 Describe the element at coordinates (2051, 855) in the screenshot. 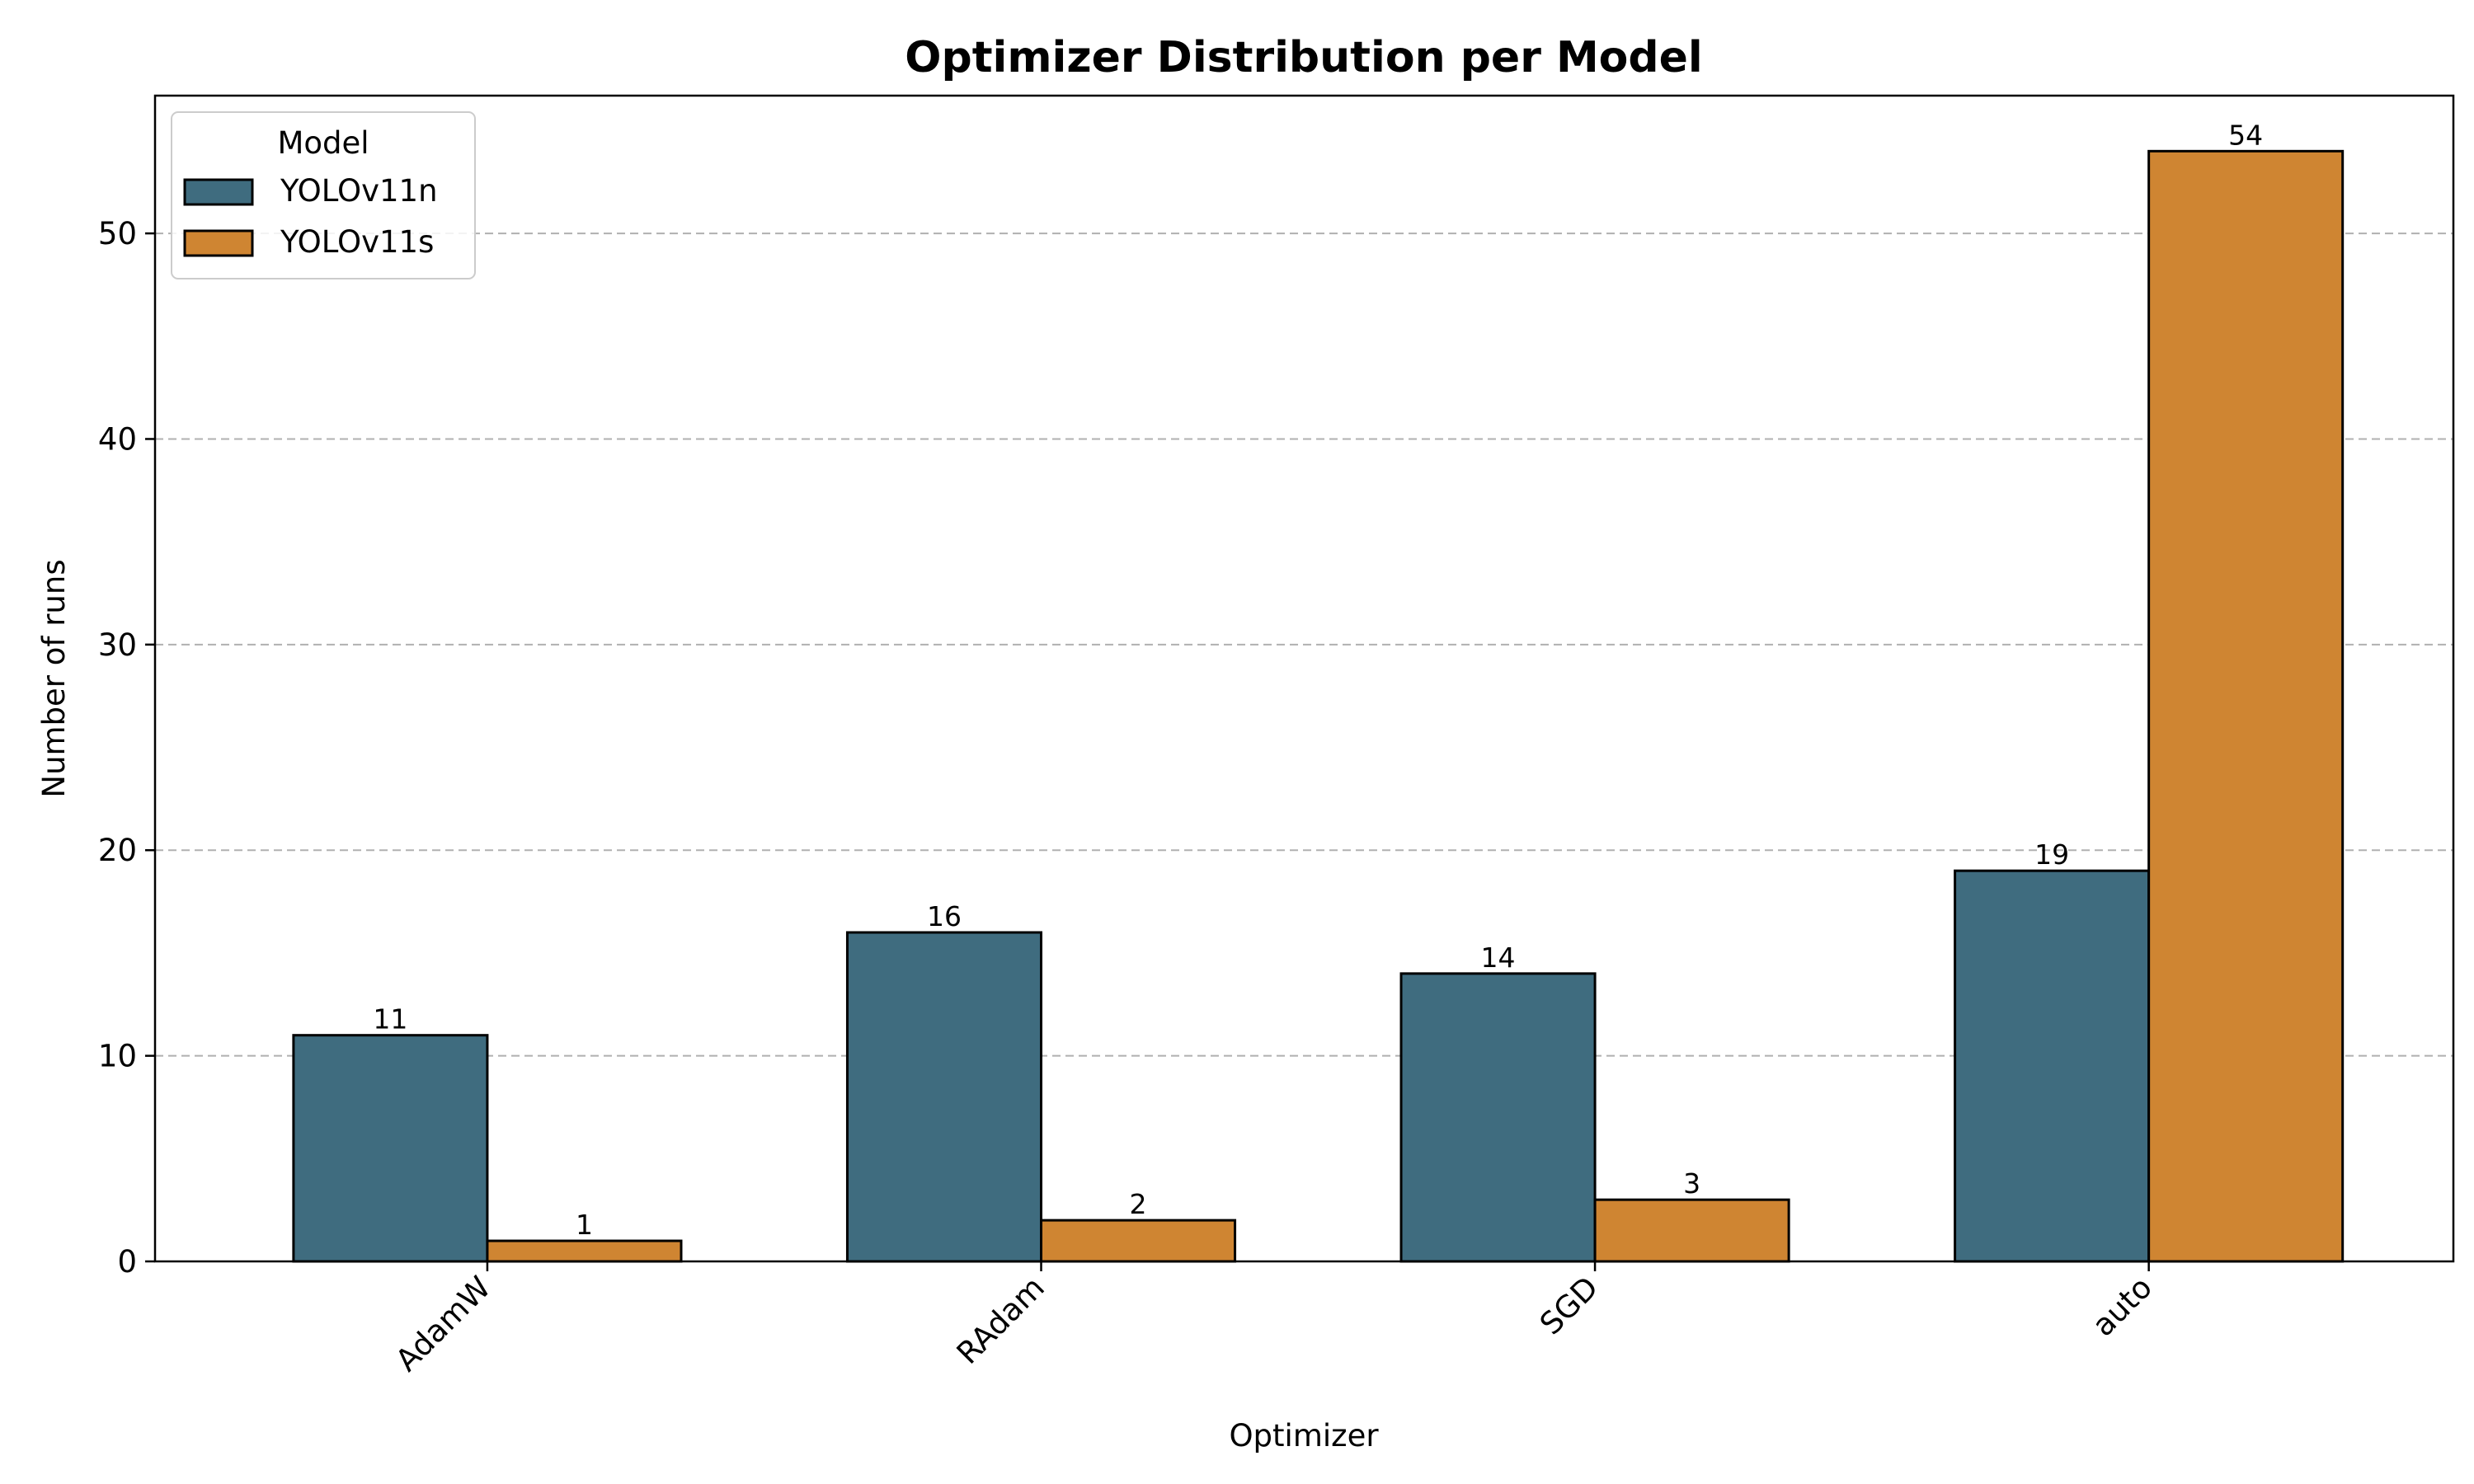

I see `data-label: 19` at that location.